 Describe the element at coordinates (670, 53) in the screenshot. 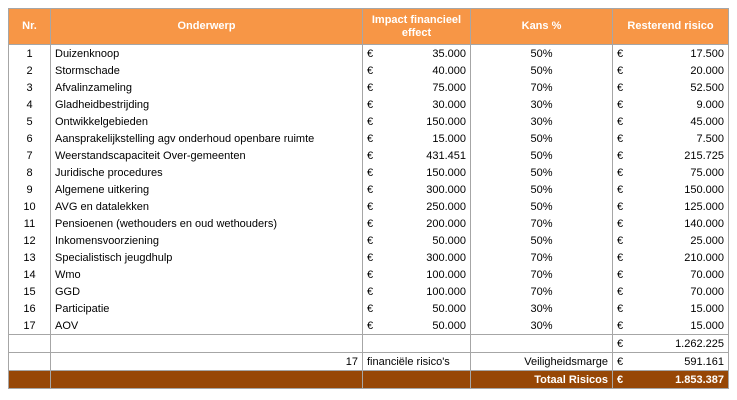

I see `remaining: €17.500` at that location.